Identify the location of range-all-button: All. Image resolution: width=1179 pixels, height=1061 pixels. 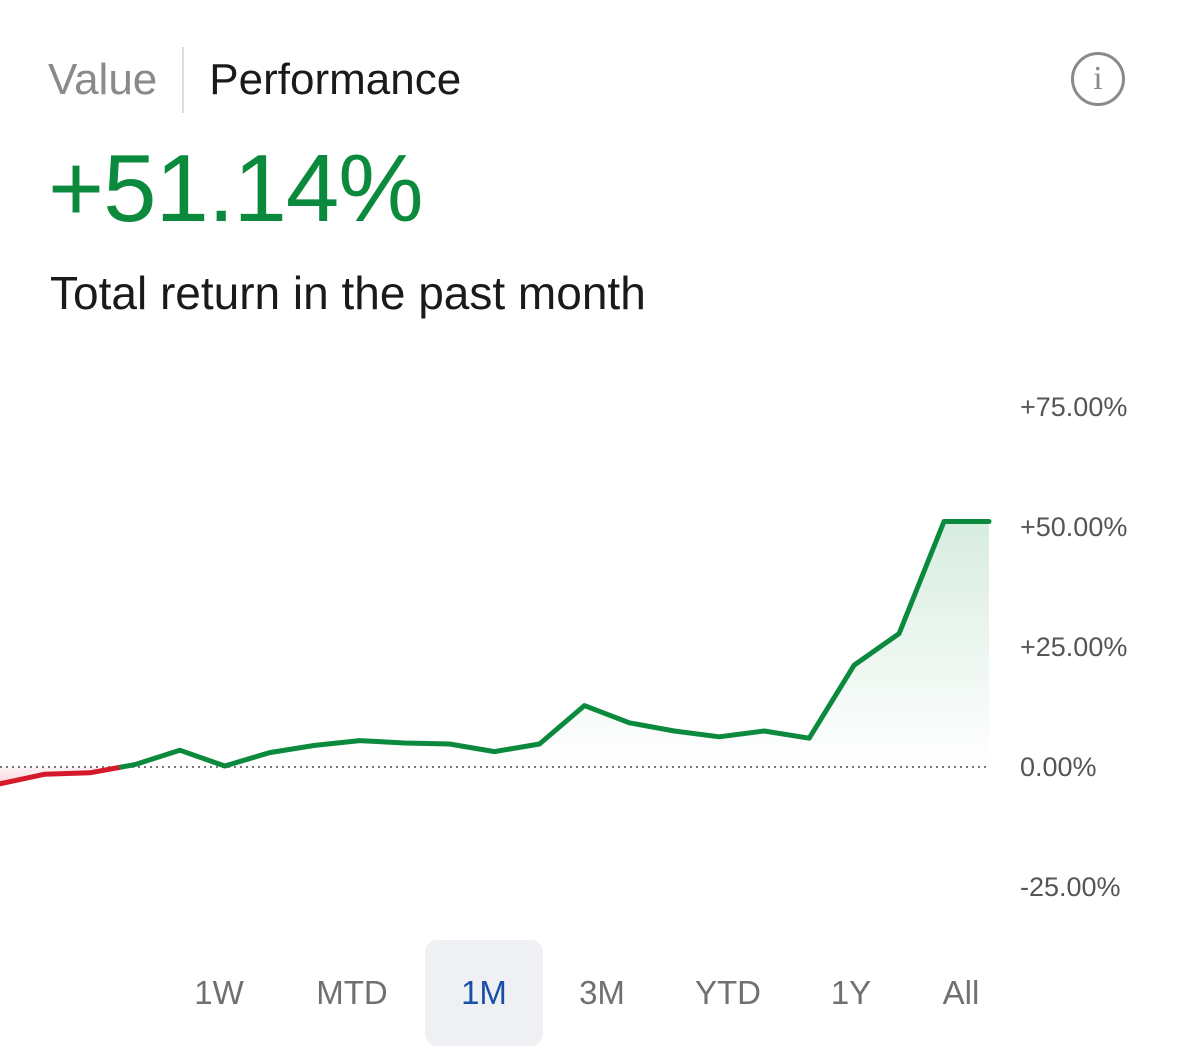
(961, 992).